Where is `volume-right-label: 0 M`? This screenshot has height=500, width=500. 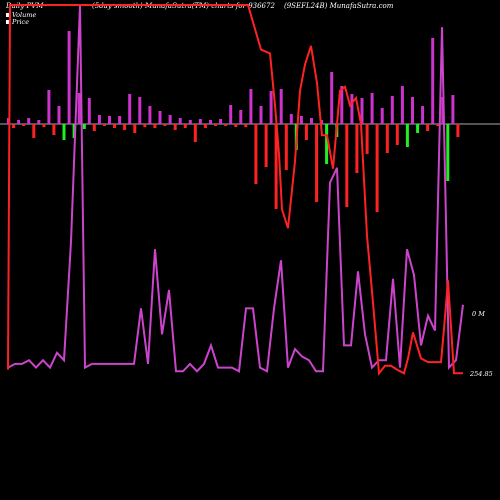
volume-right-label: 0 M is located at coordinates (478, 314).